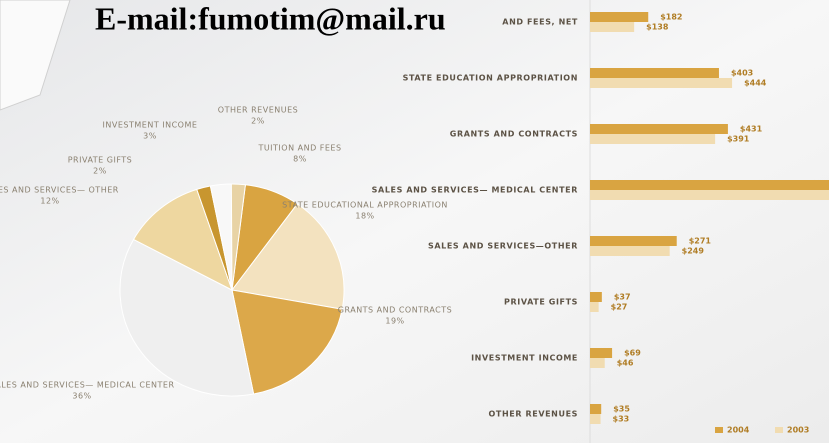  What do you see at coordinates (540, 22) in the screenshot?
I see `bar-category-label: AND FEES, NET` at bounding box center [540, 22].